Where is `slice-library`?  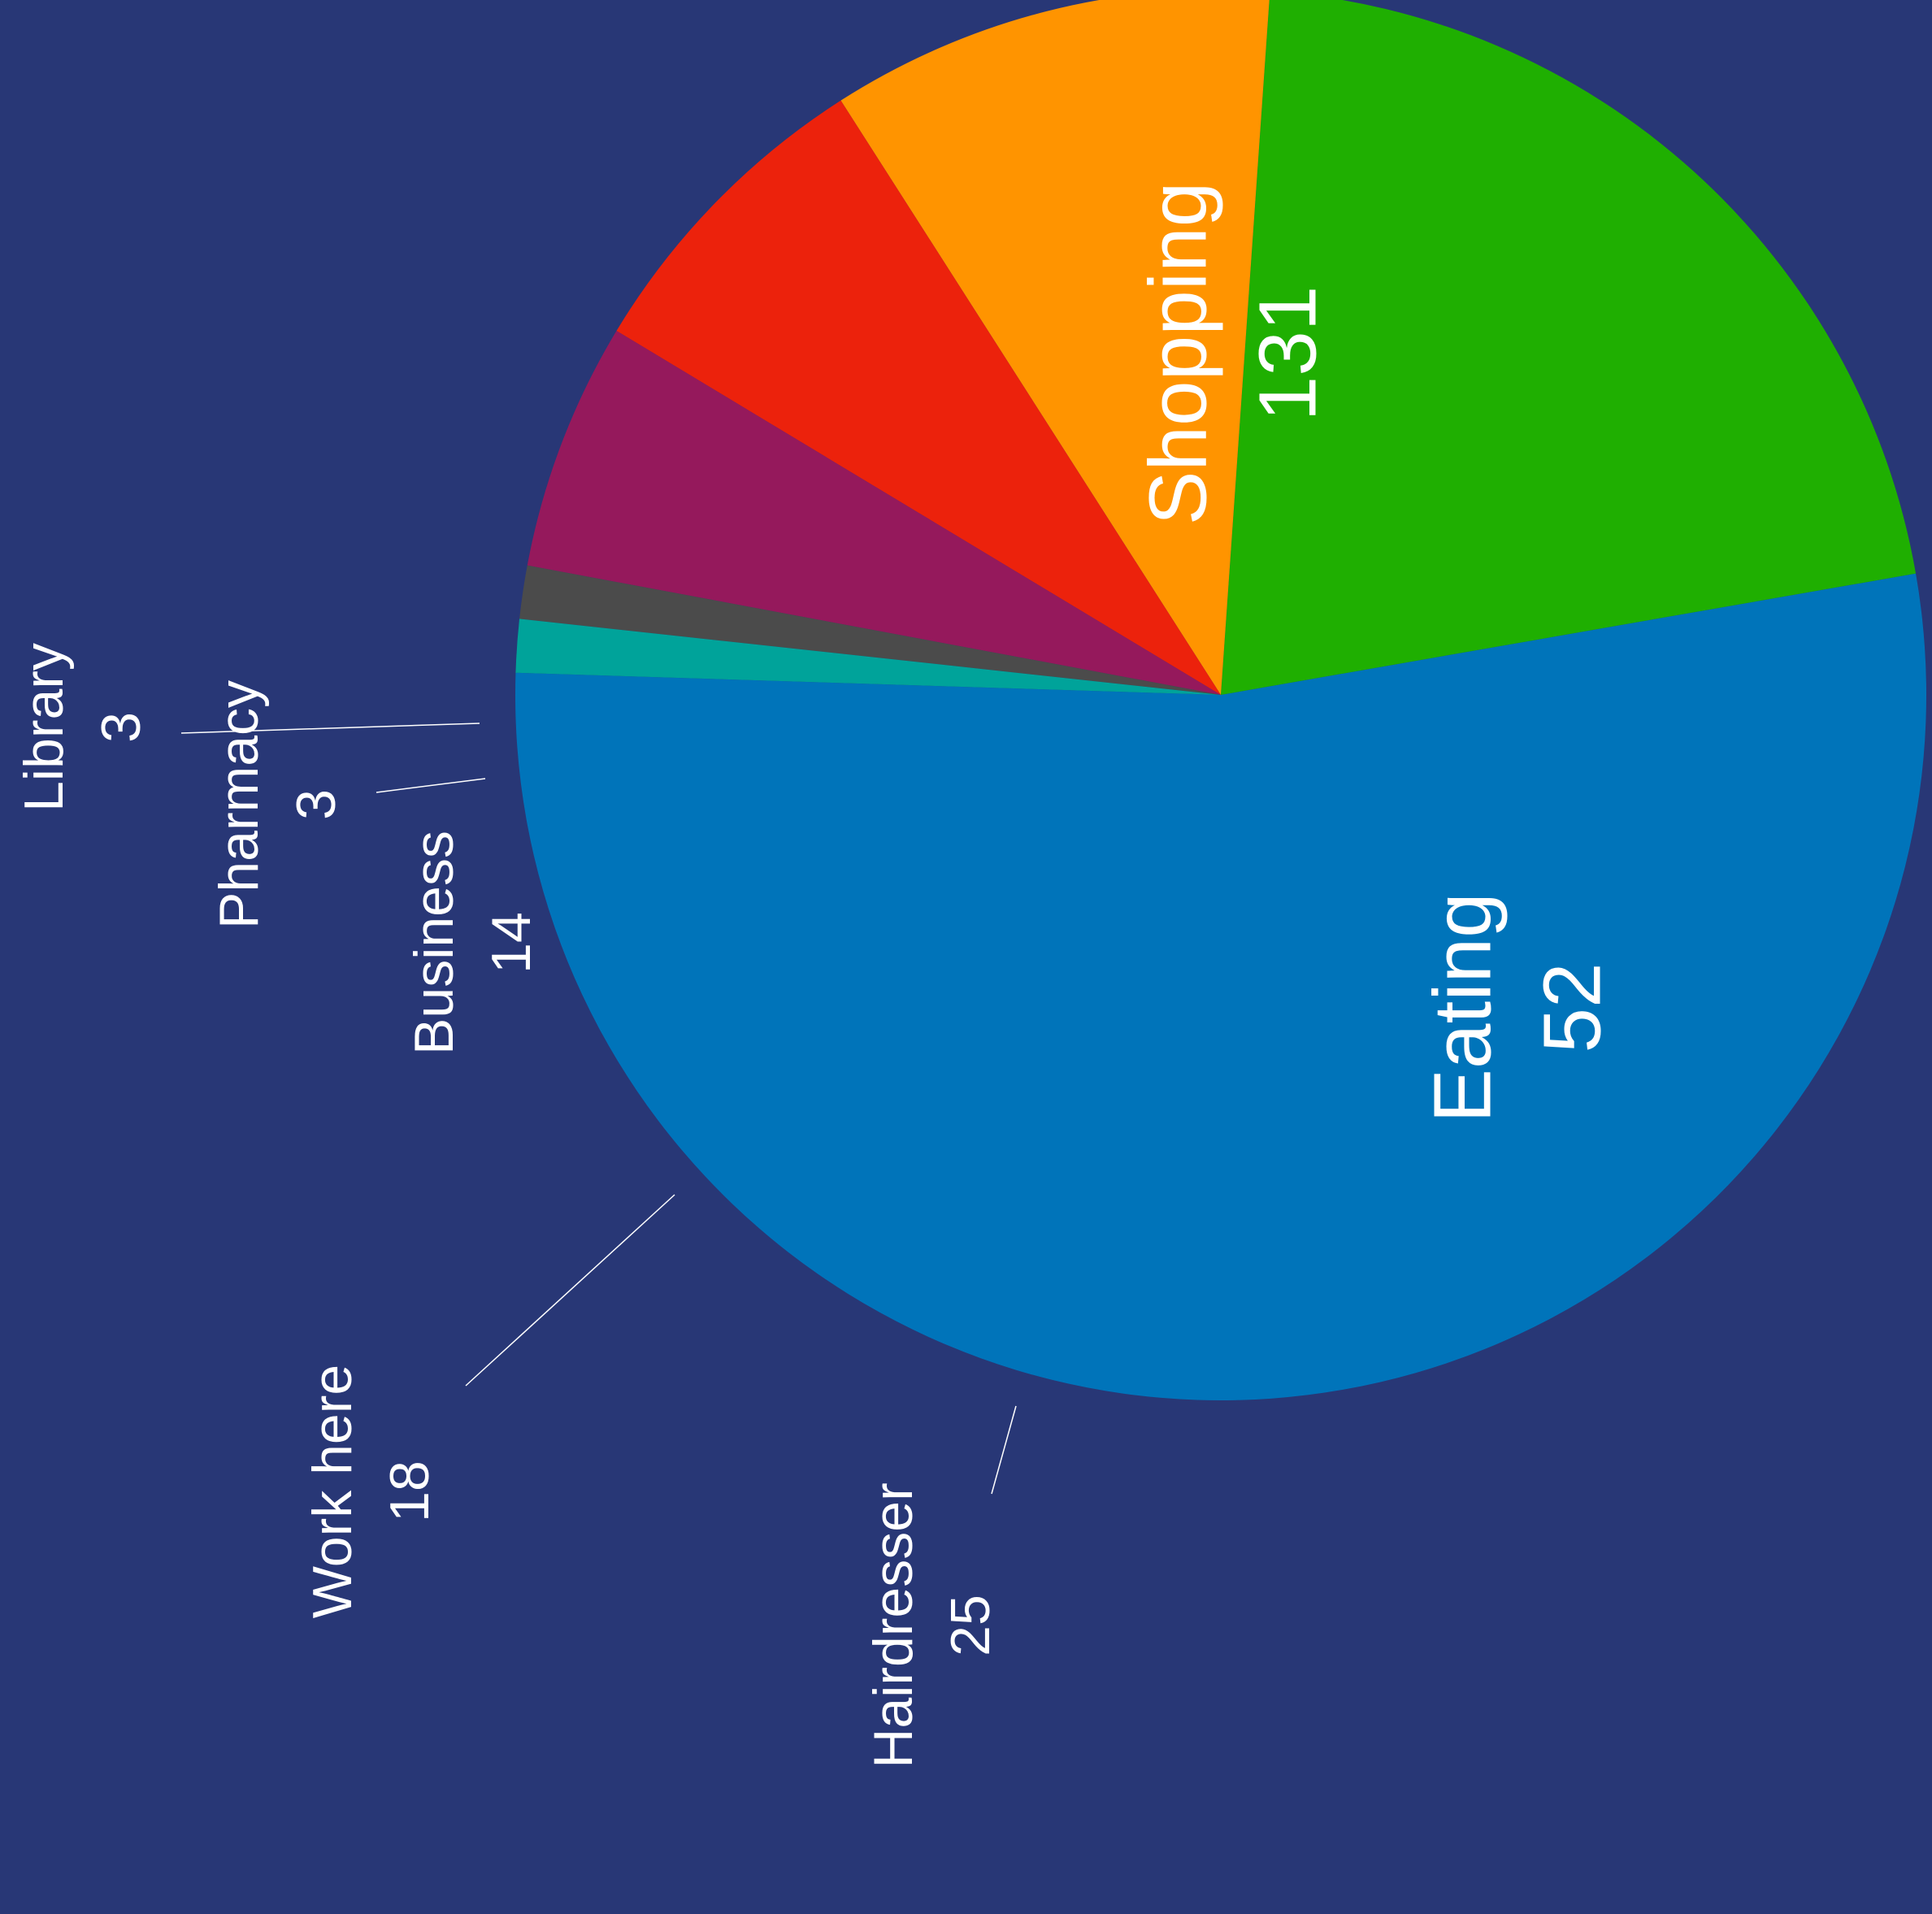
slice-library is located at coordinates (868, 656).